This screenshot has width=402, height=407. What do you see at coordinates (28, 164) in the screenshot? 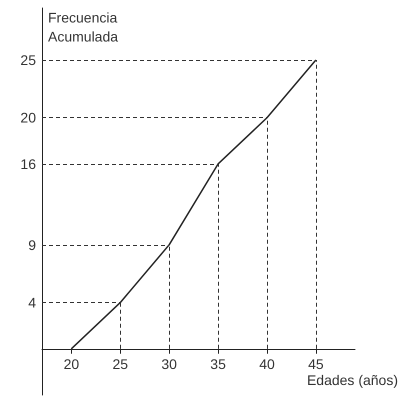
I see `y-tick-label: 16` at bounding box center [28, 164].